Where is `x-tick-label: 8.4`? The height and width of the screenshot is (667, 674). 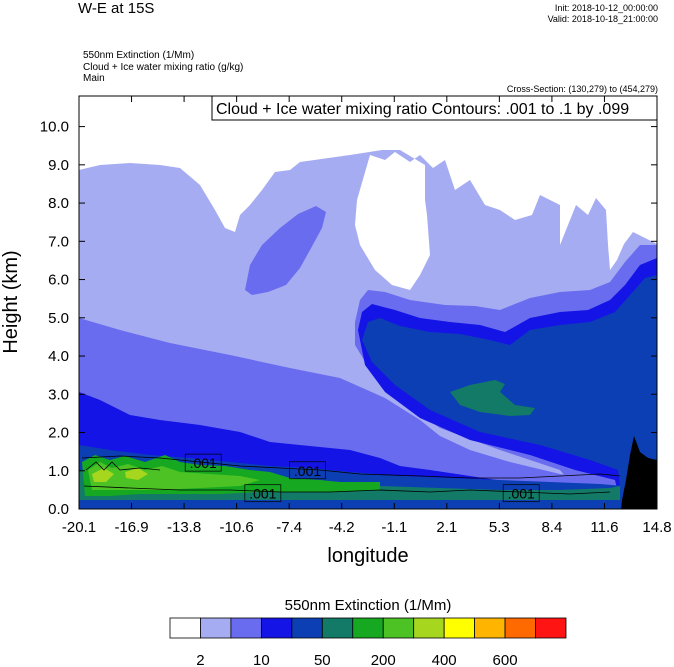 x-tick-label: 8.4 is located at coordinates (551, 527).